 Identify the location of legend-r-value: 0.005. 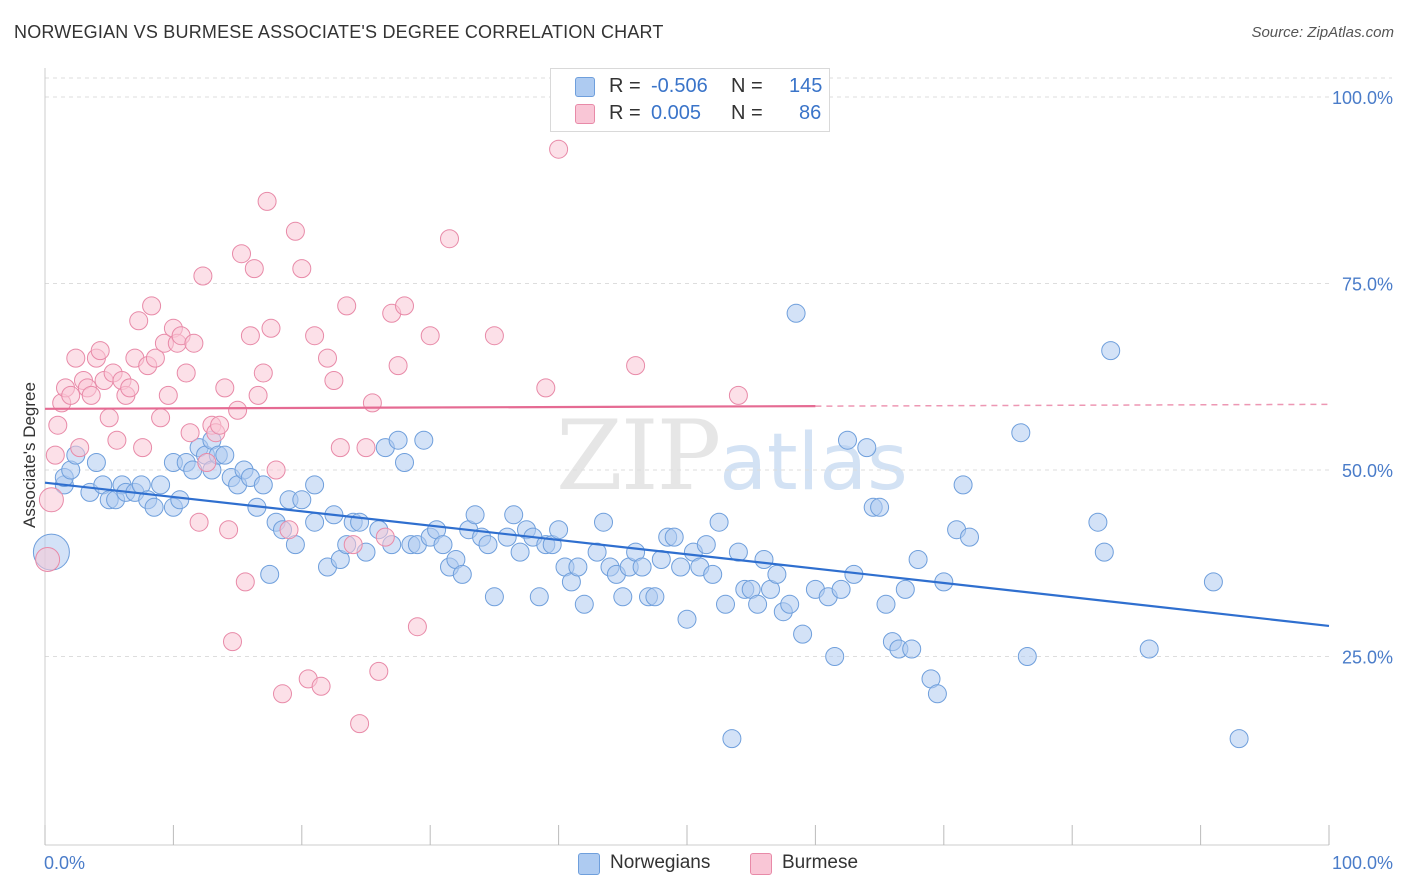
(676, 113).